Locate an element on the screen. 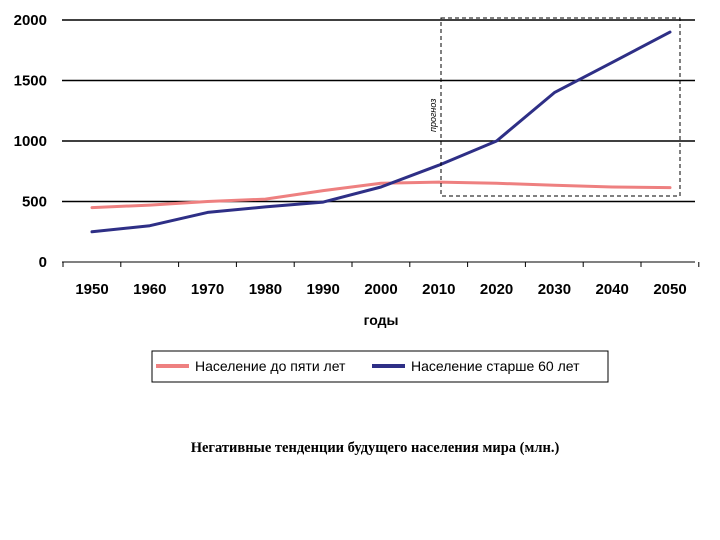 Image resolution: width=720 pixels, height=540 pixels. y-tick-label: 500 is located at coordinates (34, 202).